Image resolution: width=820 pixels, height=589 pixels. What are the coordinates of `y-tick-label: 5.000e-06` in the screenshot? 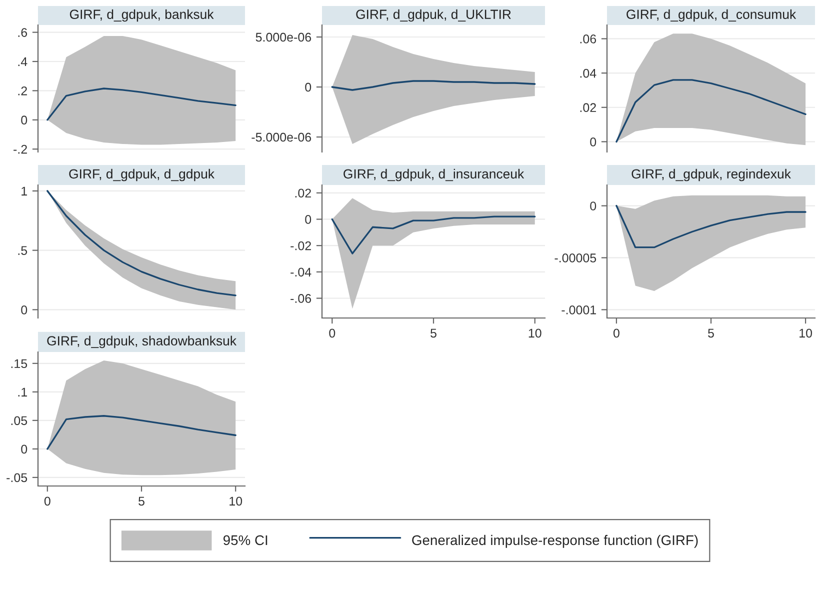 It's located at (284, 37).